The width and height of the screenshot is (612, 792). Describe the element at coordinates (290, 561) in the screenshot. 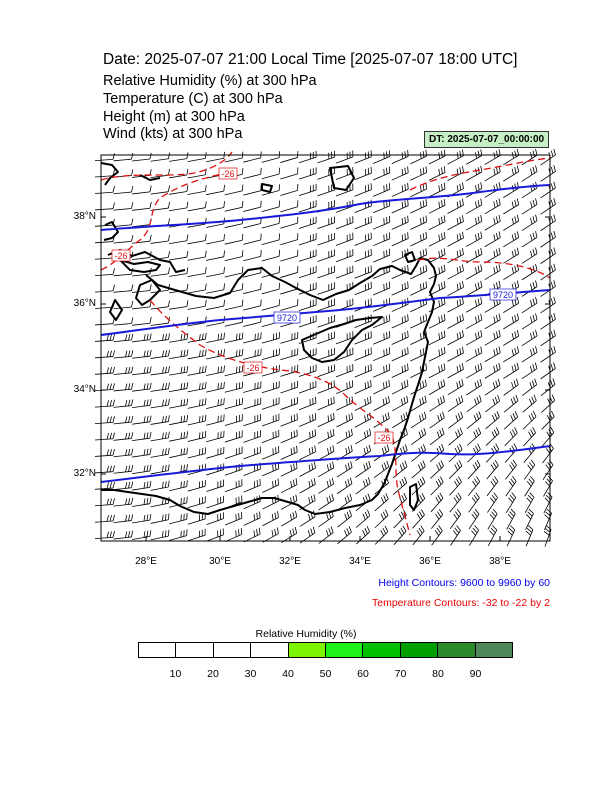

I see `lon-label: 32°E` at that location.